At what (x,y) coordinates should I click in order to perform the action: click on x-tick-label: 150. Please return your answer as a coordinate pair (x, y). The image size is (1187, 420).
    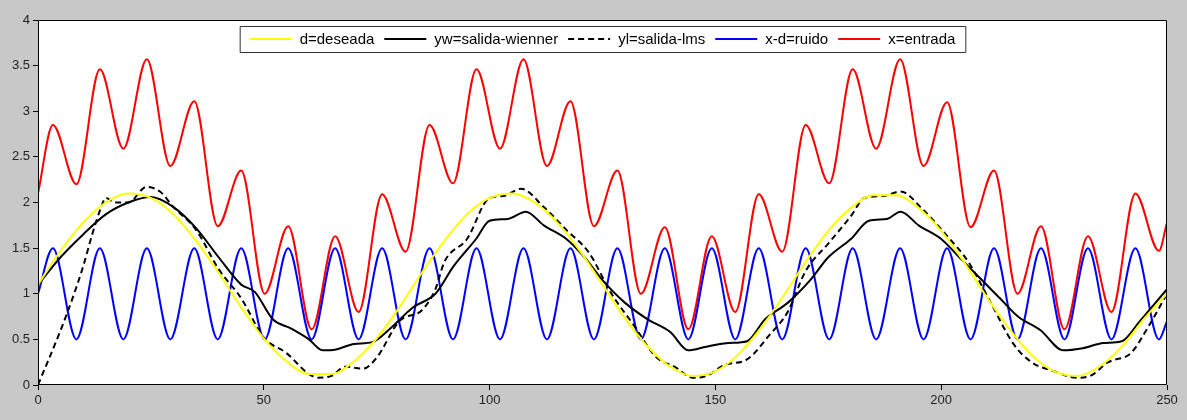
    Looking at the image, I should click on (715, 400).